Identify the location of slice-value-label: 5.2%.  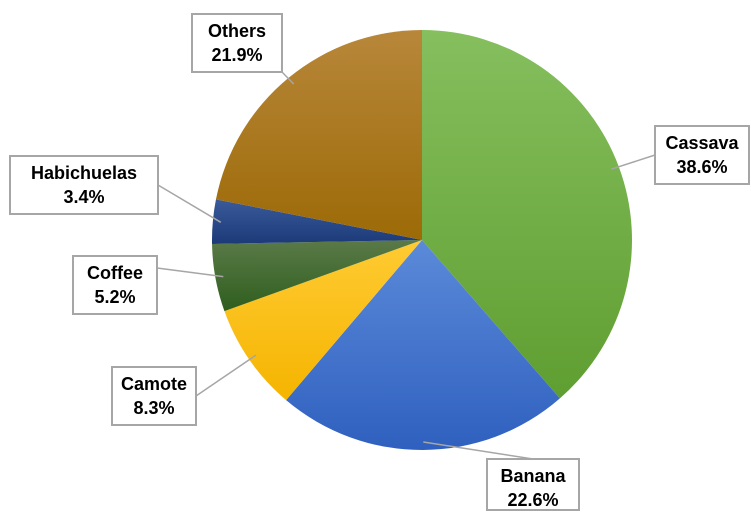
(114, 297).